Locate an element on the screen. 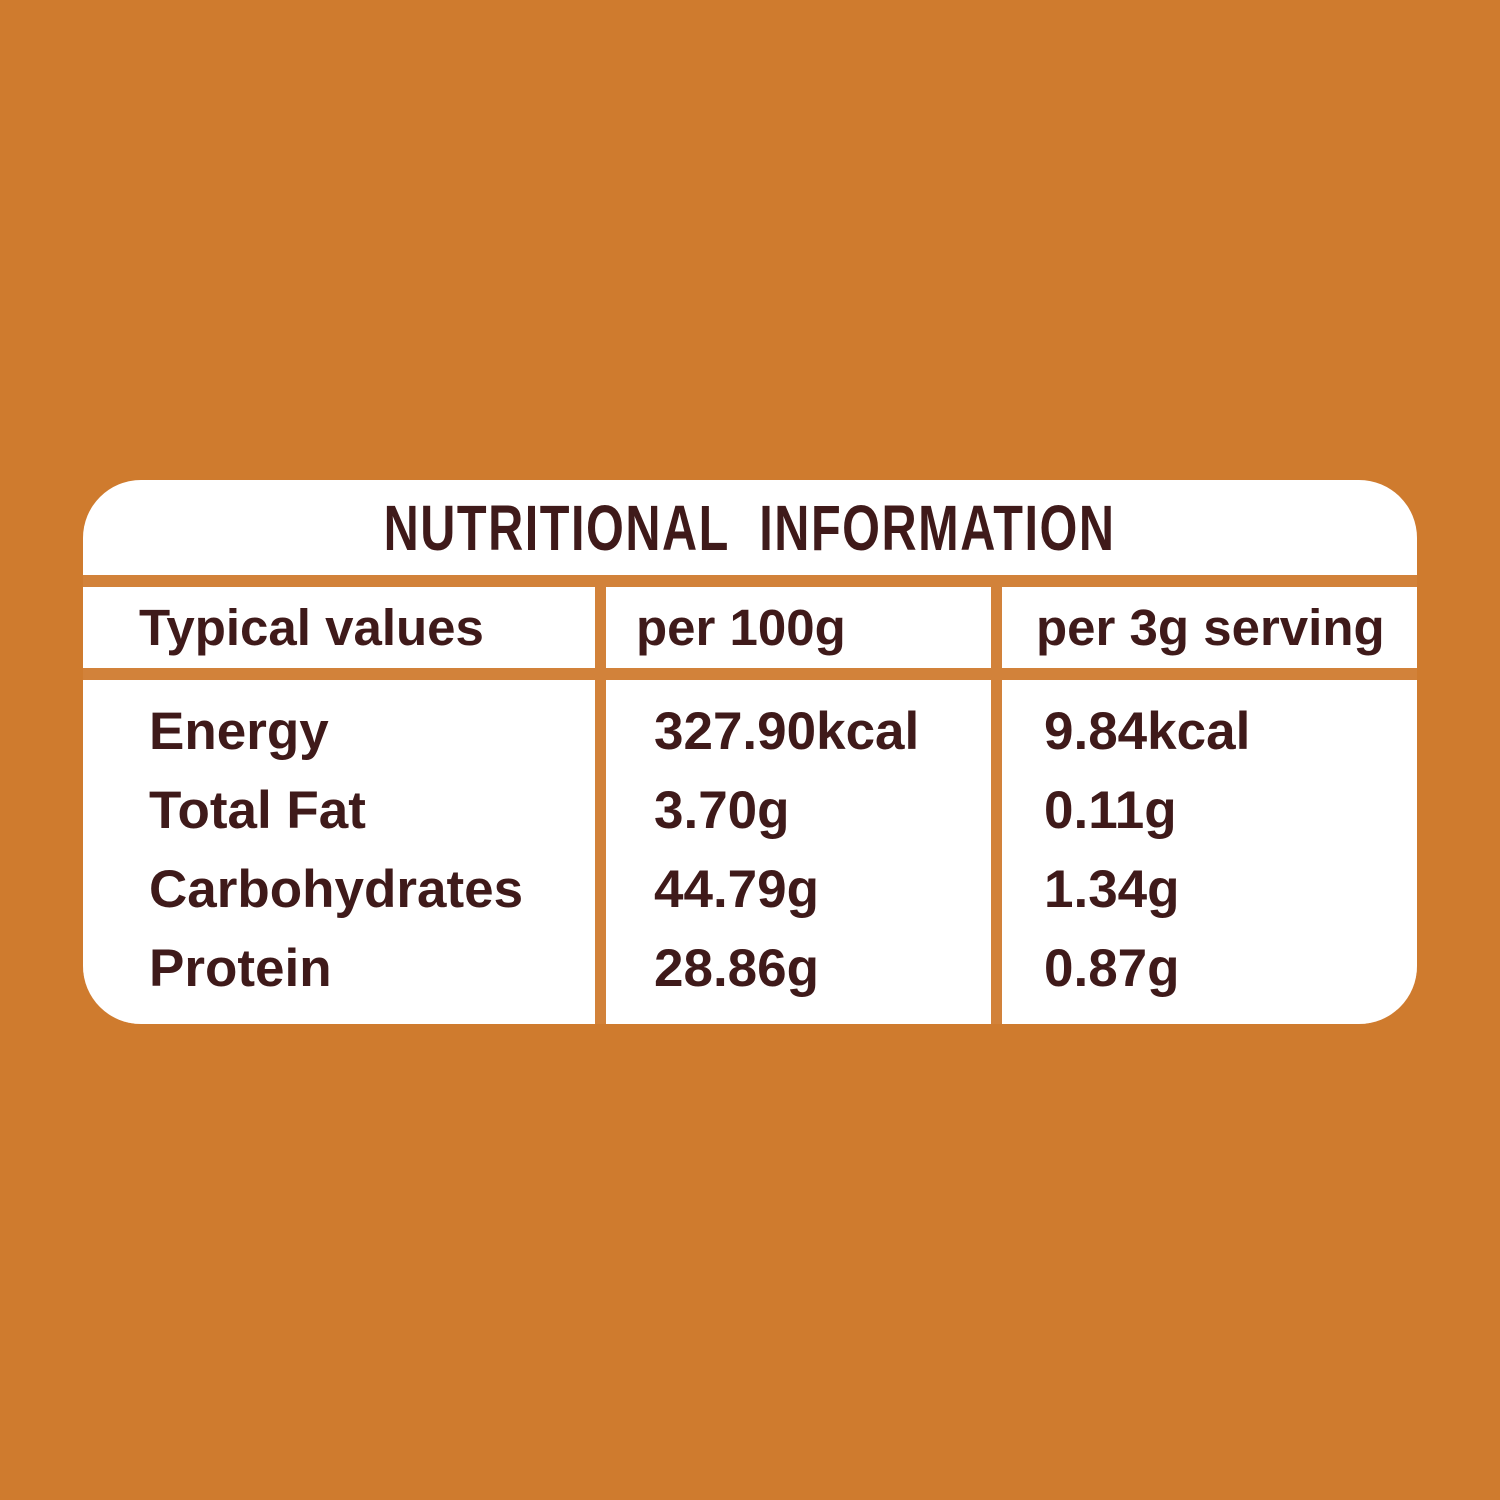 The image size is (1500, 1500). column-header-typical-values: Typical values is located at coordinates (339, 627).